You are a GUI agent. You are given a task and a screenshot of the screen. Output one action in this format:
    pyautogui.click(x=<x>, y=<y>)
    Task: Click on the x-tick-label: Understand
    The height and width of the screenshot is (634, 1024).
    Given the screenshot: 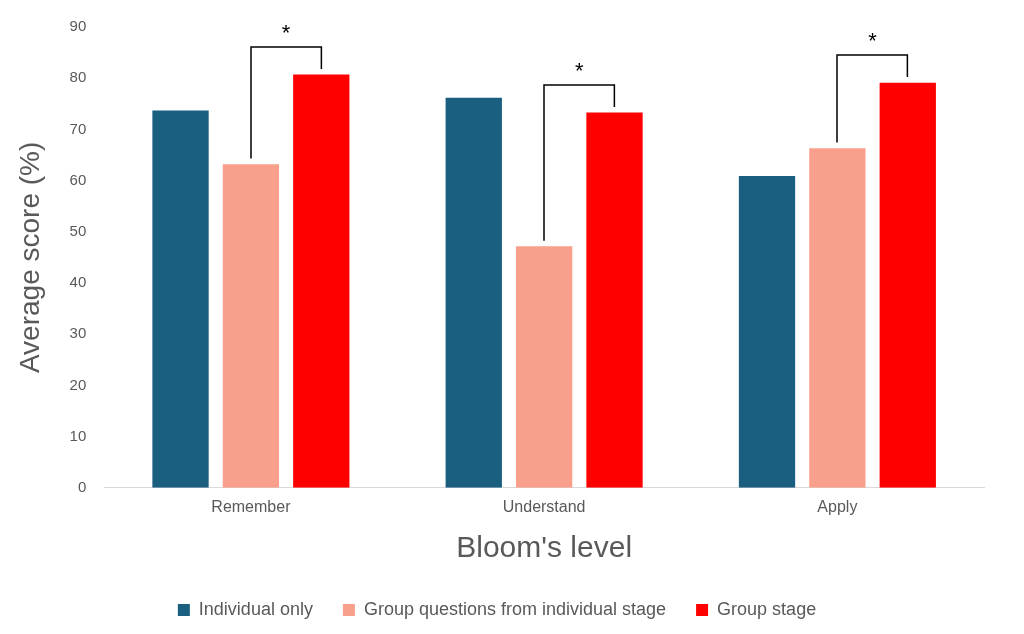 What is the action you would take?
    pyautogui.click(x=544, y=506)
    